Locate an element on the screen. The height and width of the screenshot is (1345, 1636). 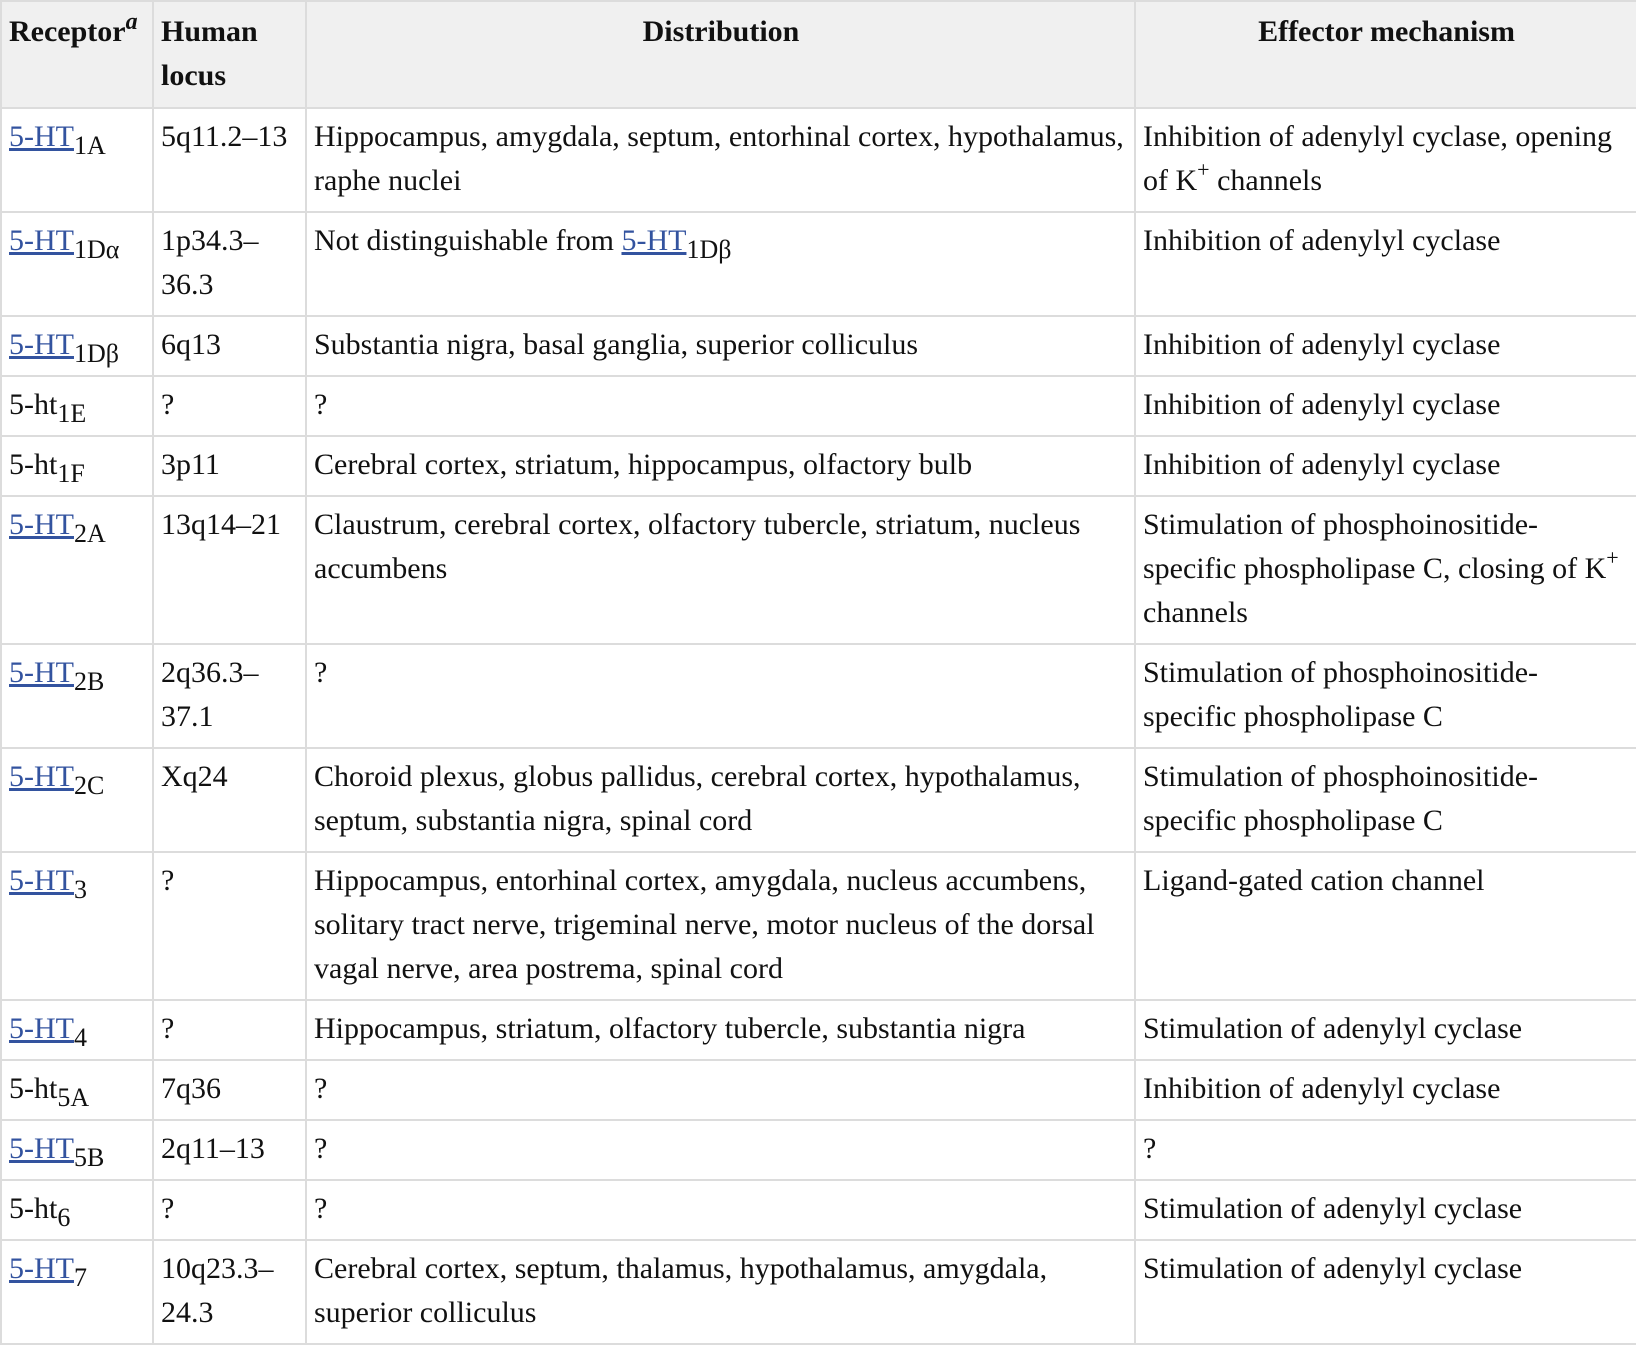
effector-cell: Ligand-gated cation channel is located at coordinates (1385, 926).